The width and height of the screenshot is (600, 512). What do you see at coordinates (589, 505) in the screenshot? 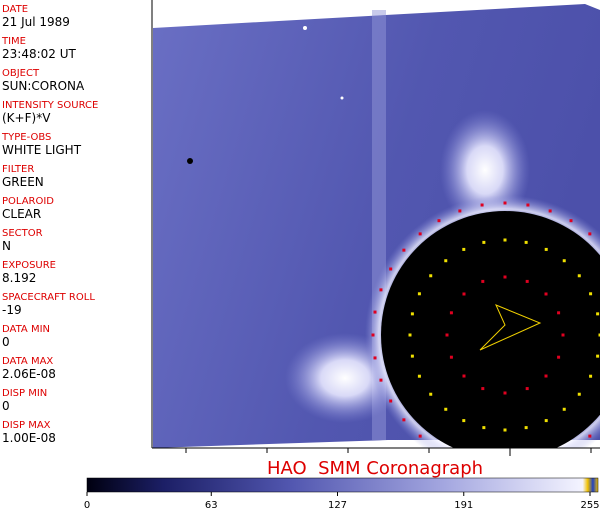
I see `colorbar-tick-label: 255` at bounding box center [589, 505].